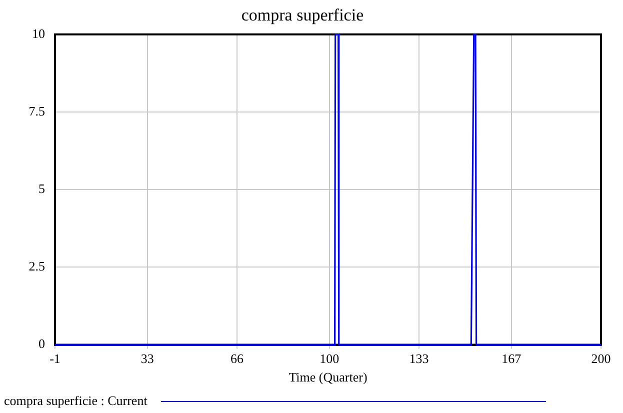  Describe the element at coordinates (601, 358) in the screenshot. I see `x-tick-label: 200` at that location.